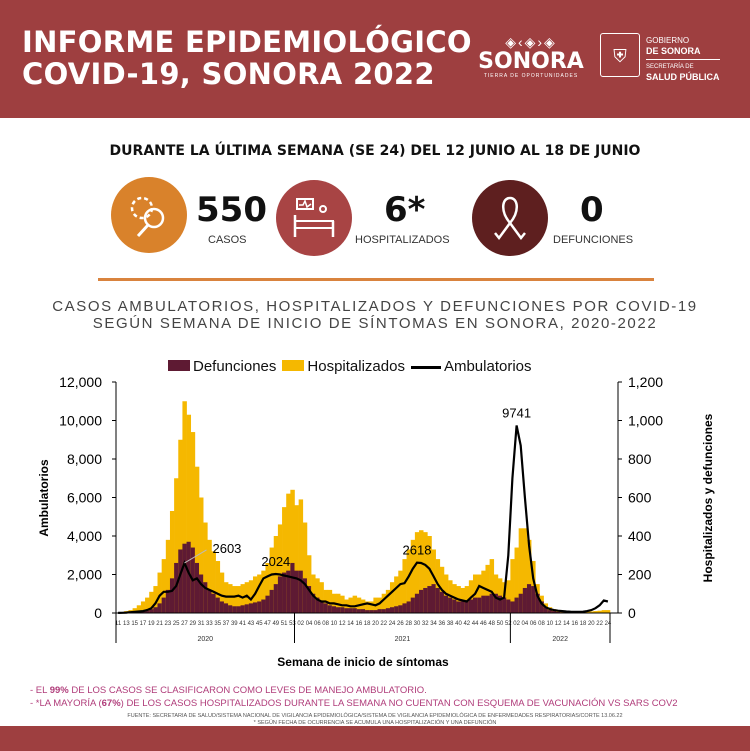 The height and width of the screenshot is (751, 750). I want to click on week-tick-label: 30, so click(417, 624).